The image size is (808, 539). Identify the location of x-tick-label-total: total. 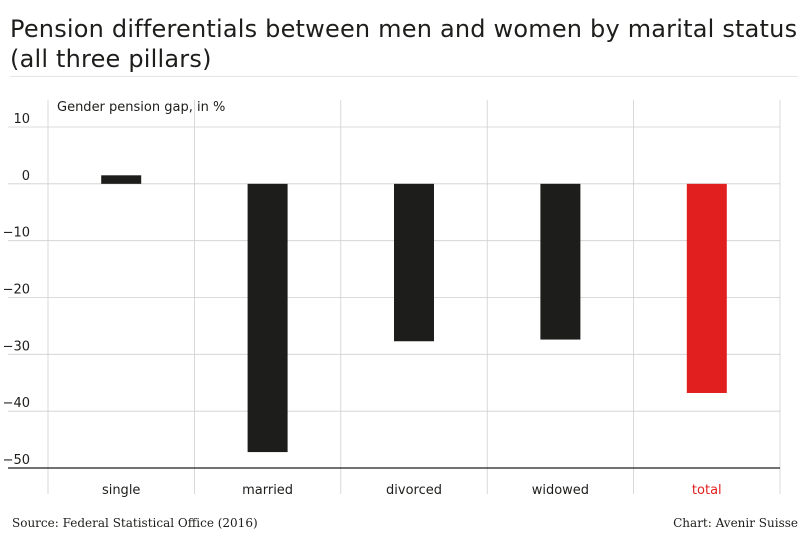
(707, 490).